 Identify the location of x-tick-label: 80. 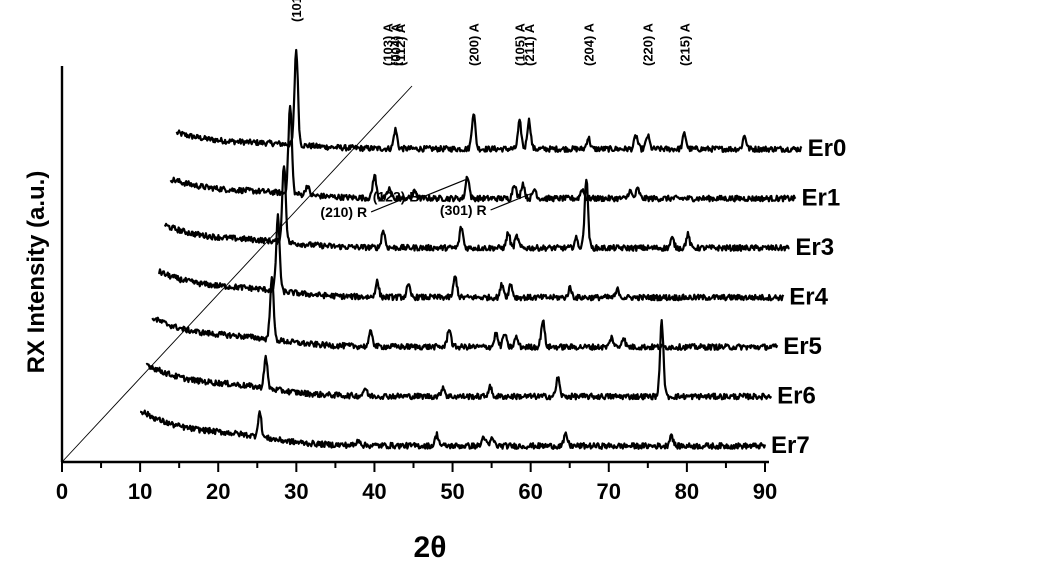
(687, 491).